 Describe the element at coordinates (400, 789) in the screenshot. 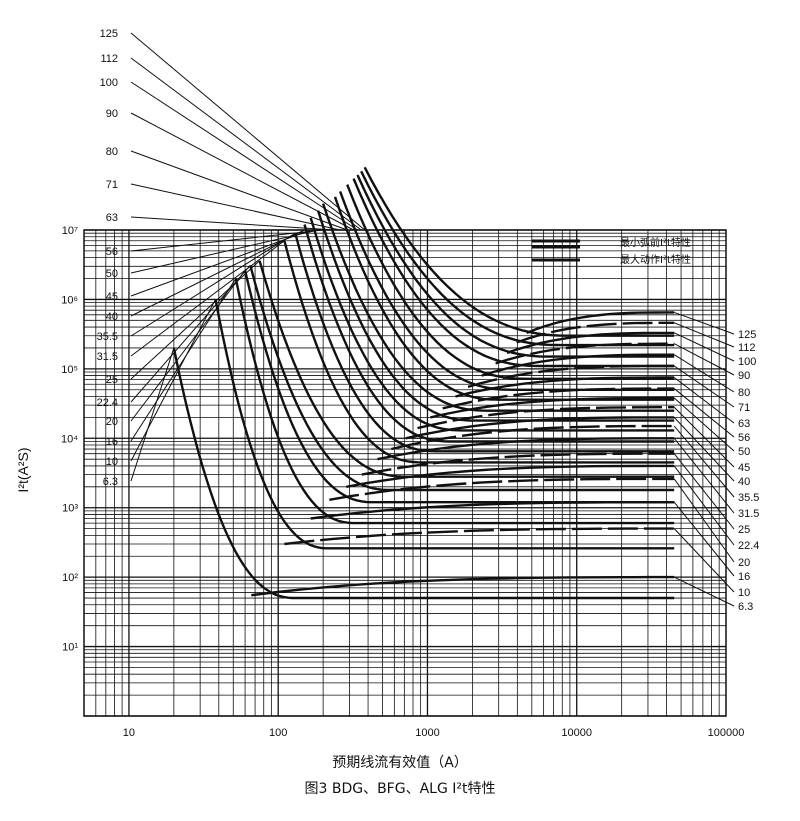

I see `chart-caption: 图3 BDG、BFG、ALG I²t特性` at that location.